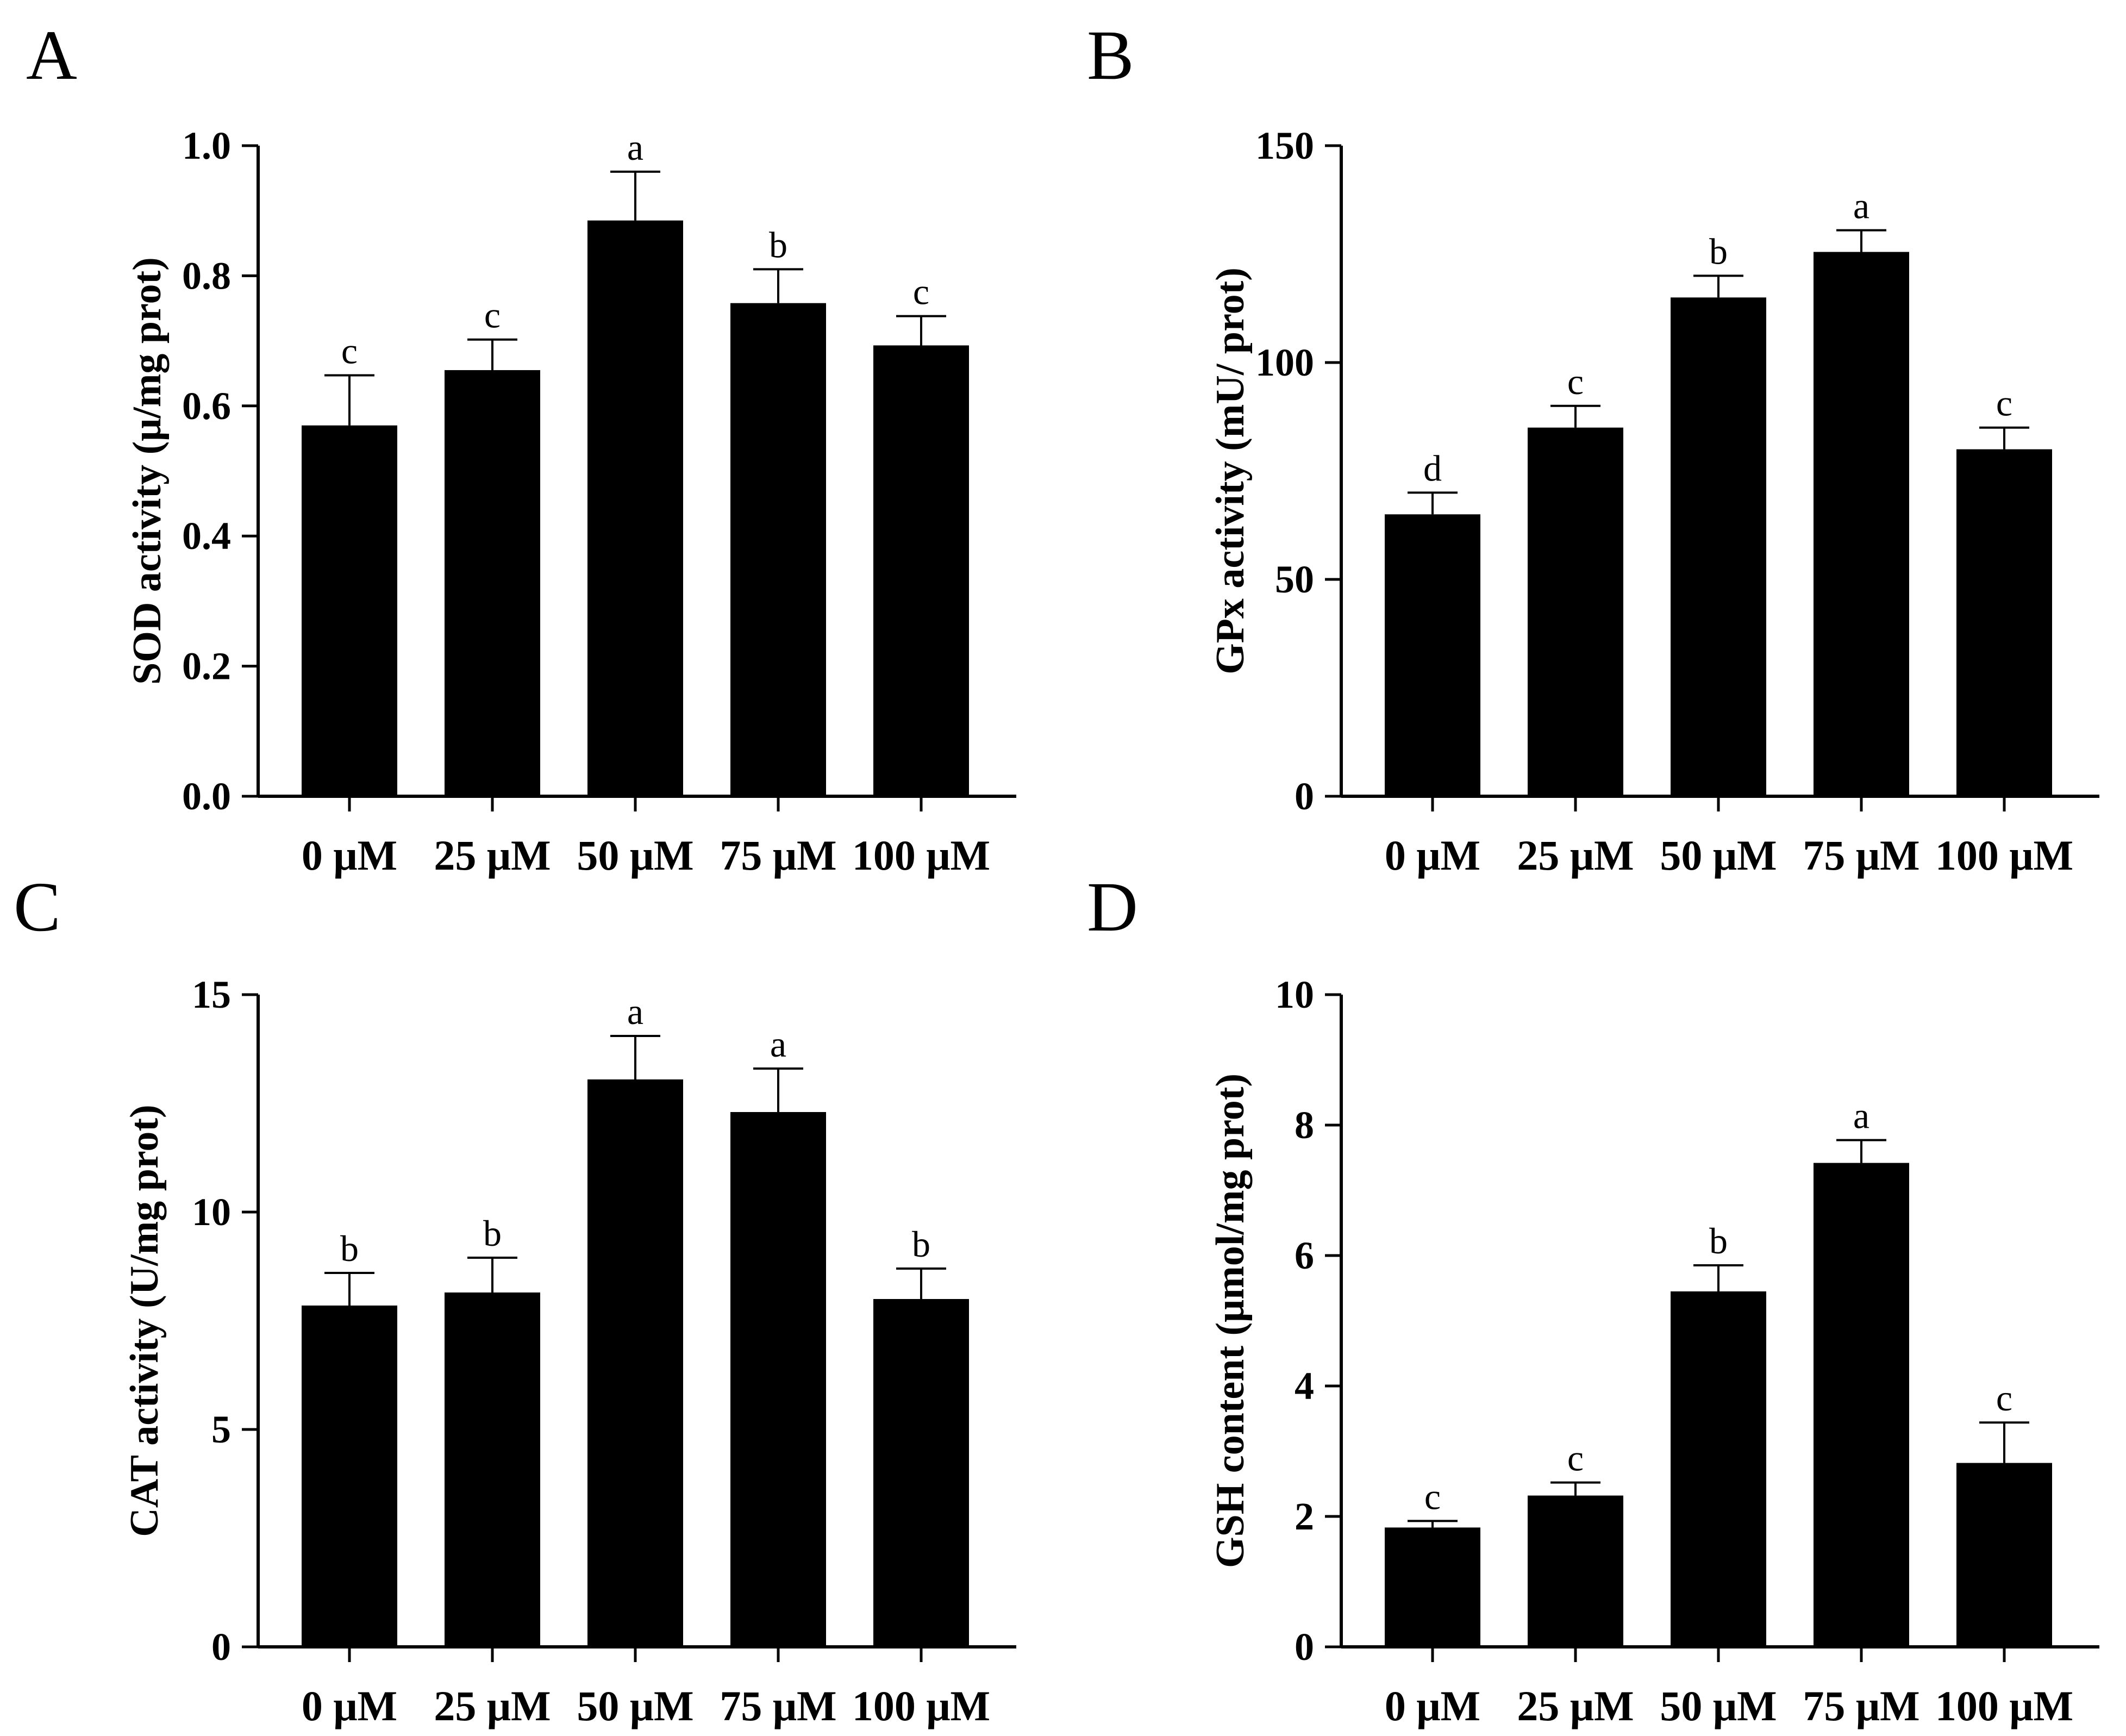  Describe the element at coordinates (1110, 55) in the screenshot. I see `panel-letter: B` at that location.